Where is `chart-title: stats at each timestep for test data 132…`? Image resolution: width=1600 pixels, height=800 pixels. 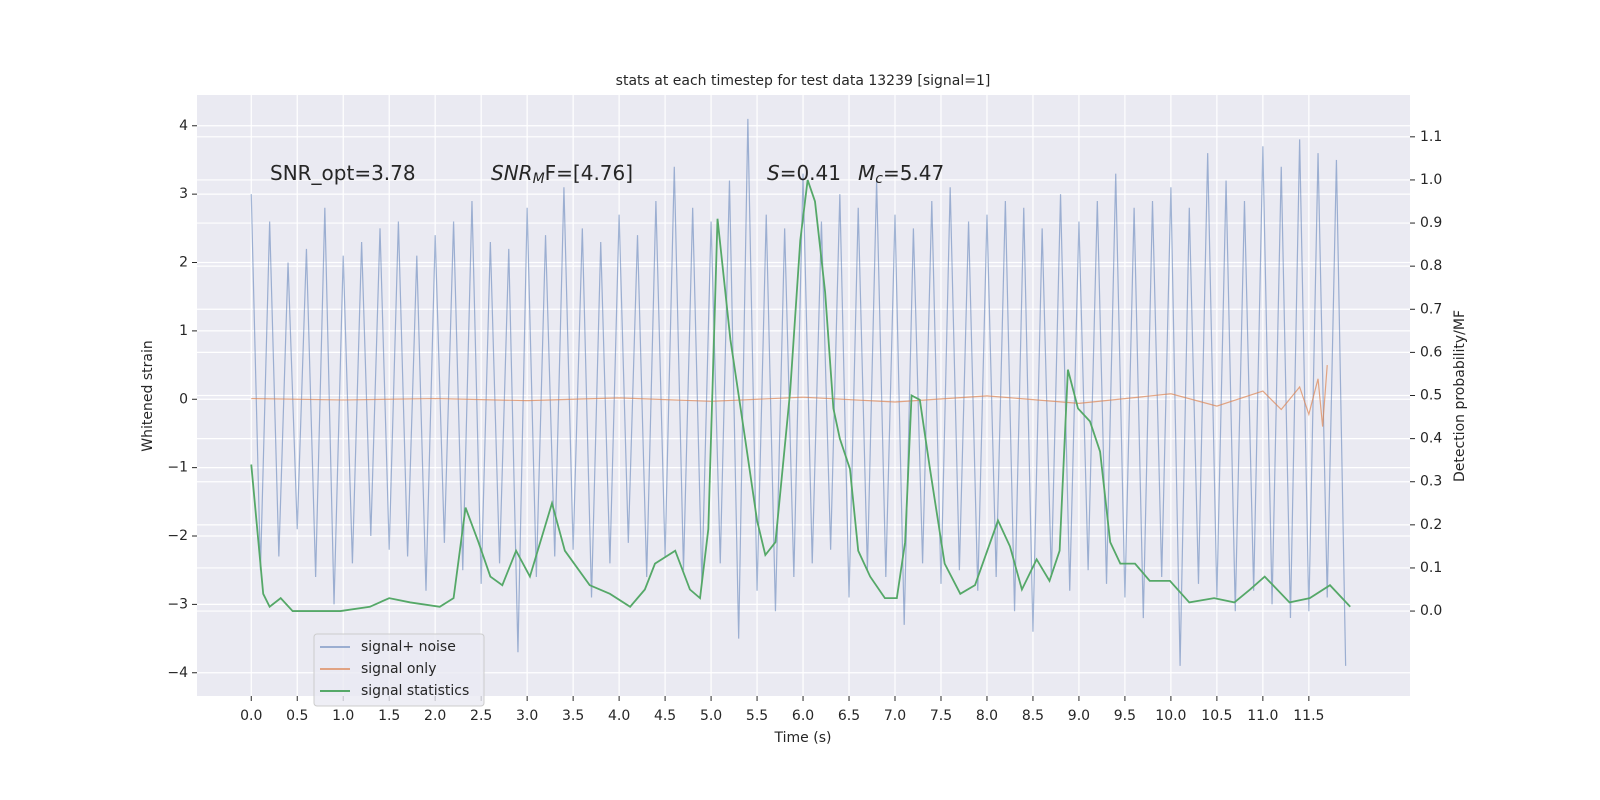
chart-title: stats at each timestep for test data 132… is located at coordinates (803, 81).